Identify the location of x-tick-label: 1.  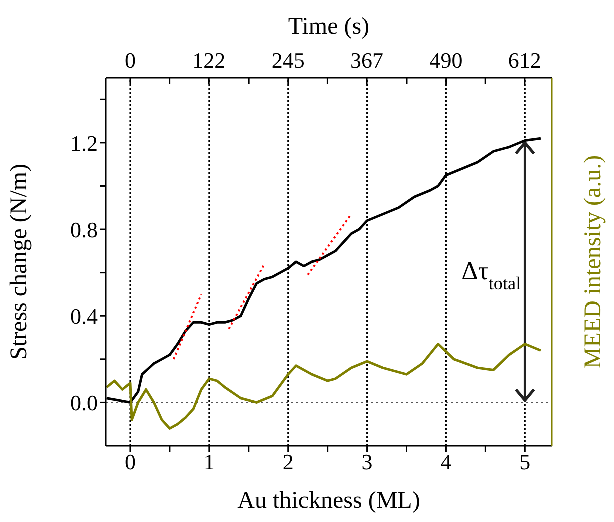
(209, 462).